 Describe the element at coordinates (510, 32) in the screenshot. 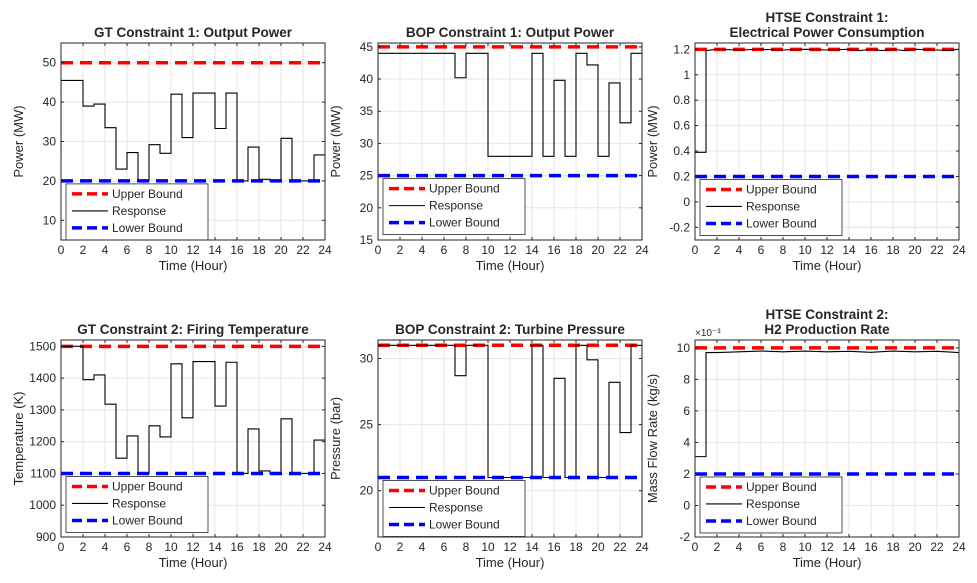

I see `chart-title: BOP Constraint 1: Output Power` at that location.